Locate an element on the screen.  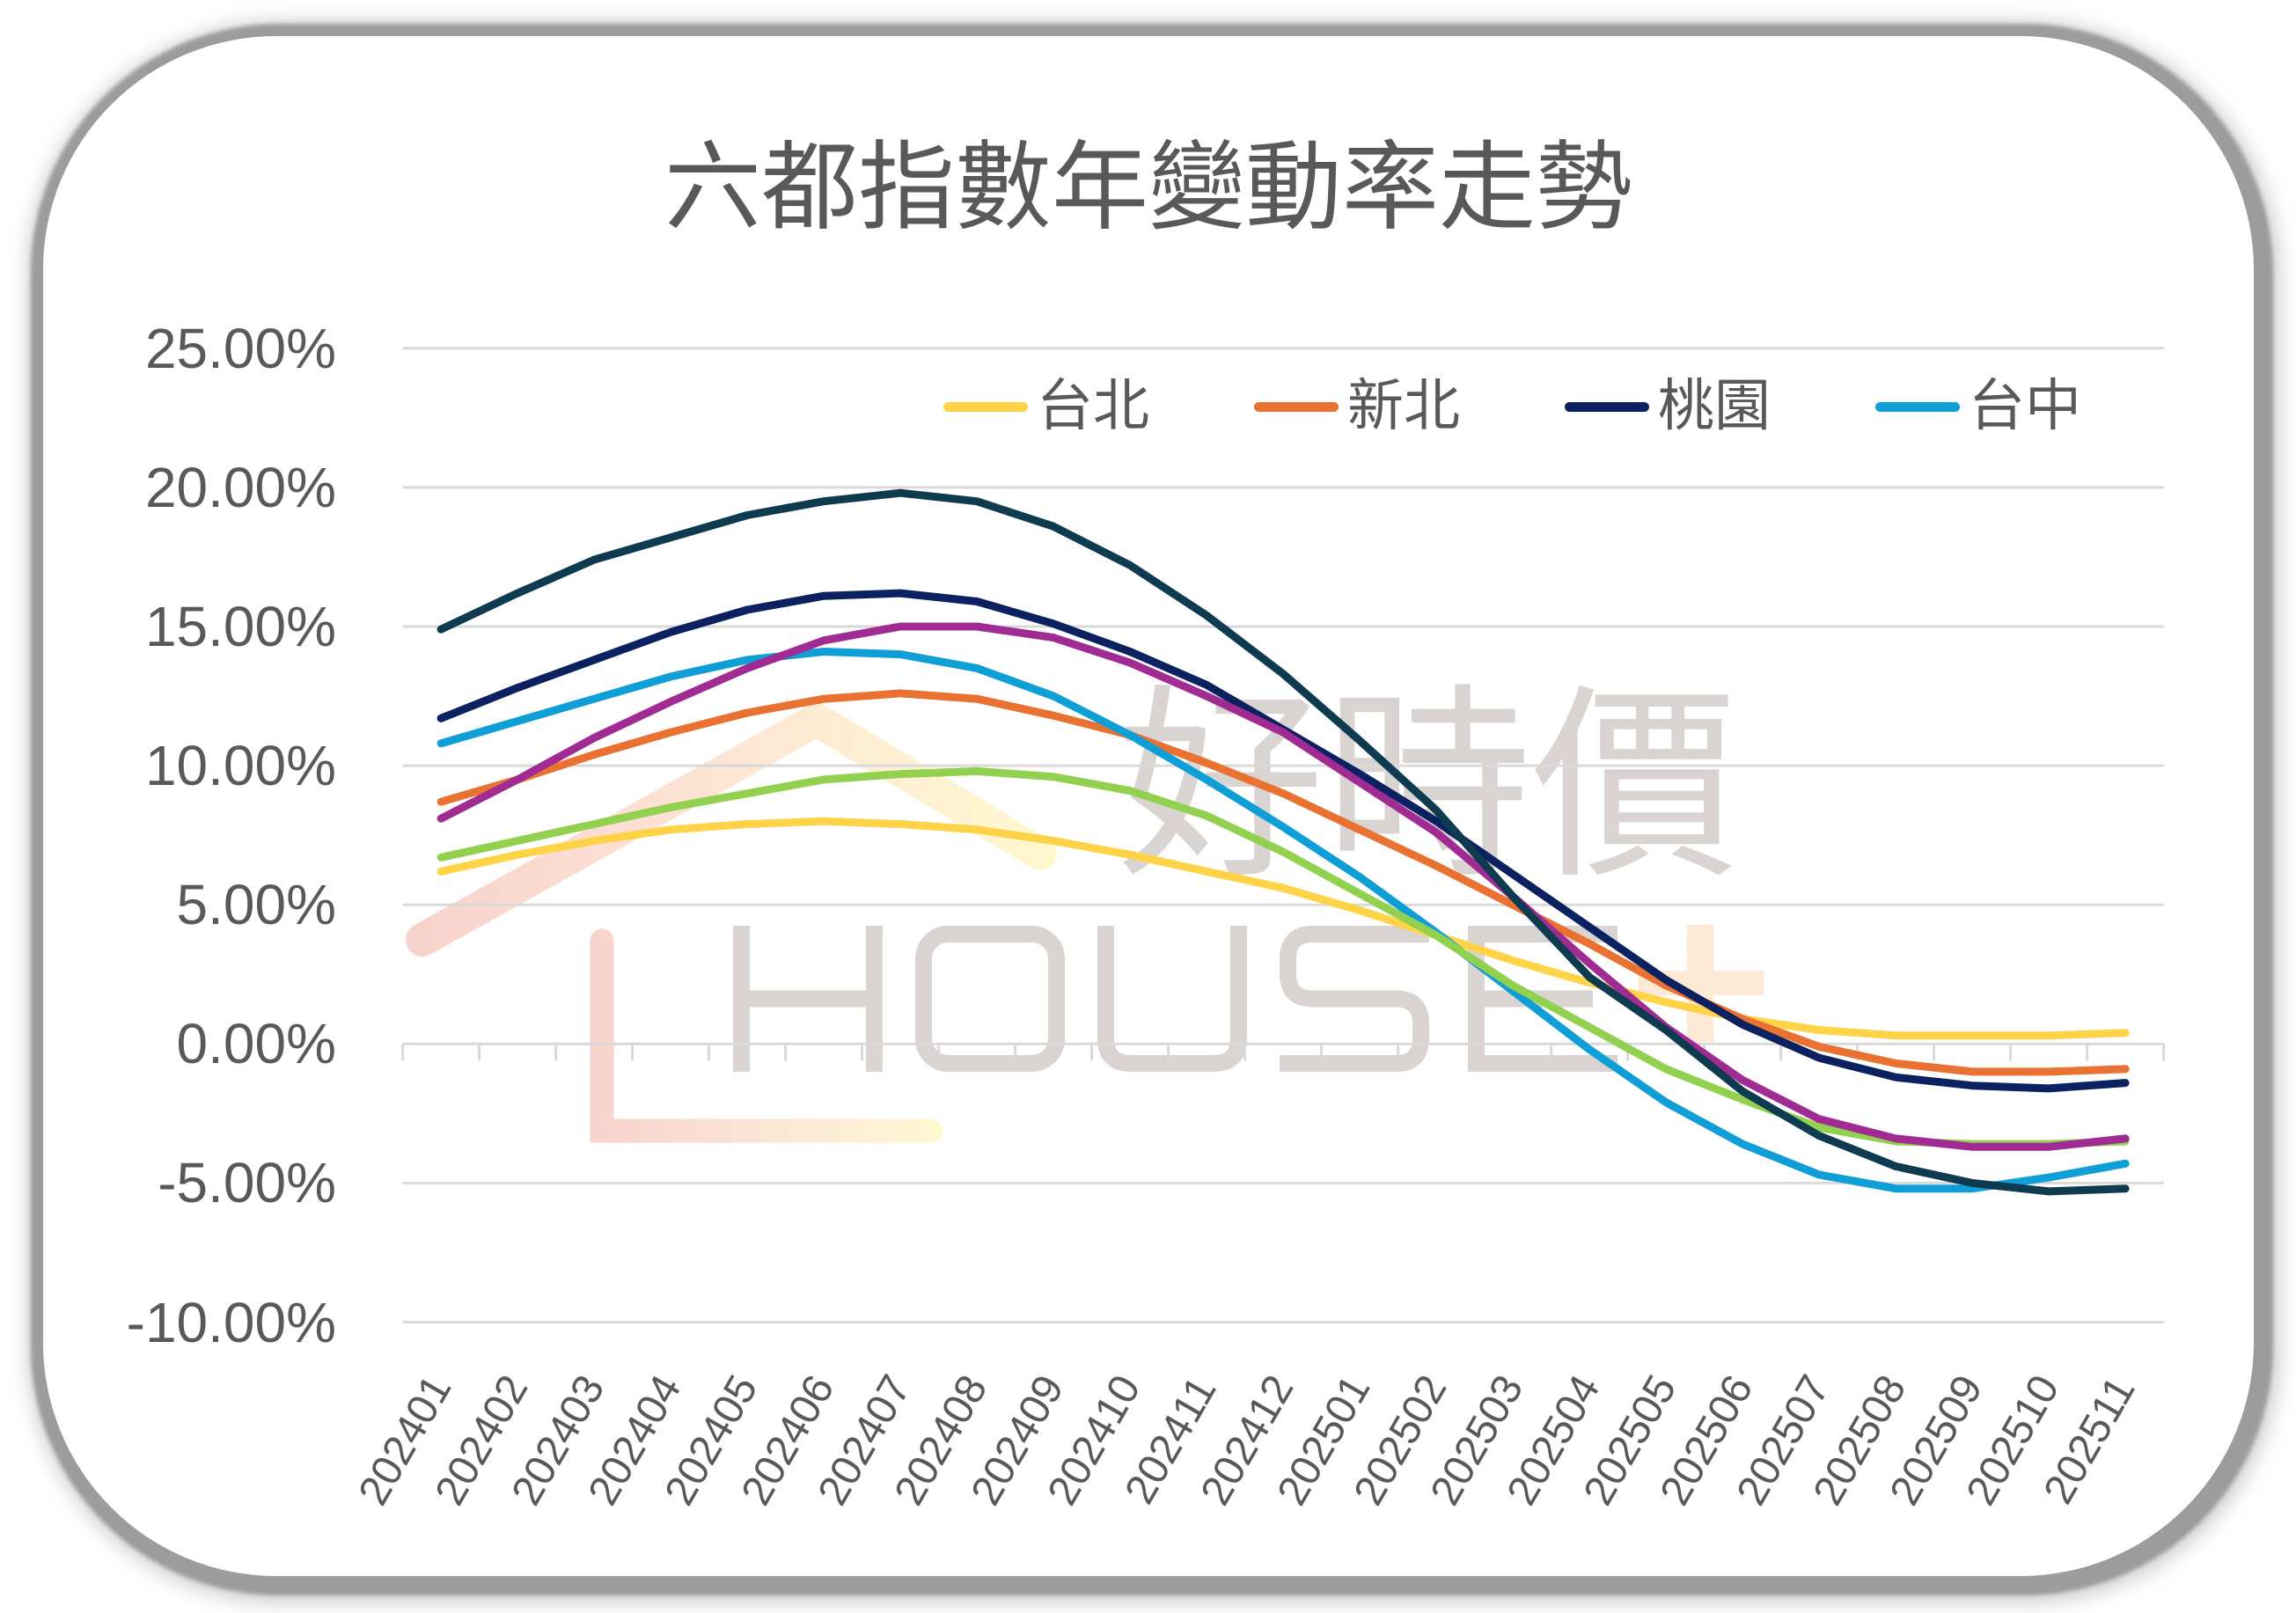
legend-item-taoyuan: 桃園 is located at coordinates (1668, 406).